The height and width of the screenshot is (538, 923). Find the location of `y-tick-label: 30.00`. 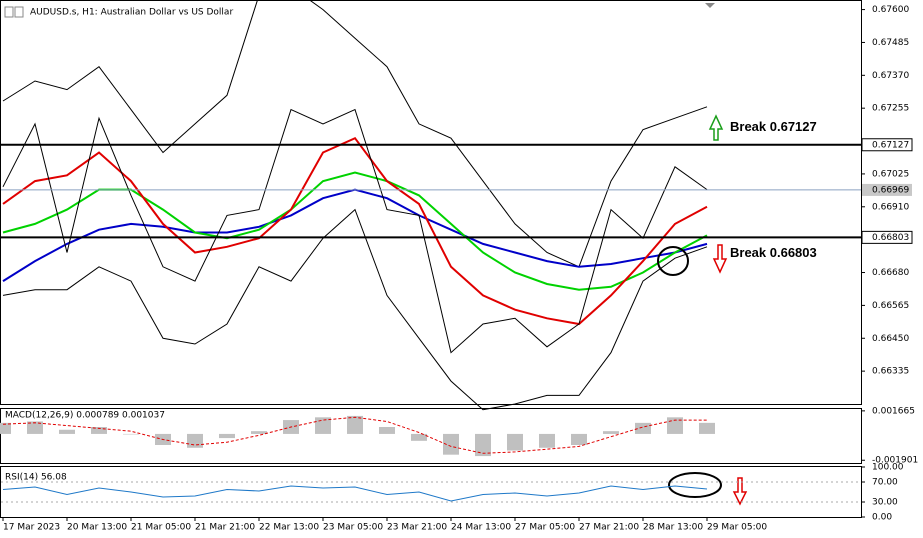

y-tick-label: 30.00 is located at coordinates (885, 503).